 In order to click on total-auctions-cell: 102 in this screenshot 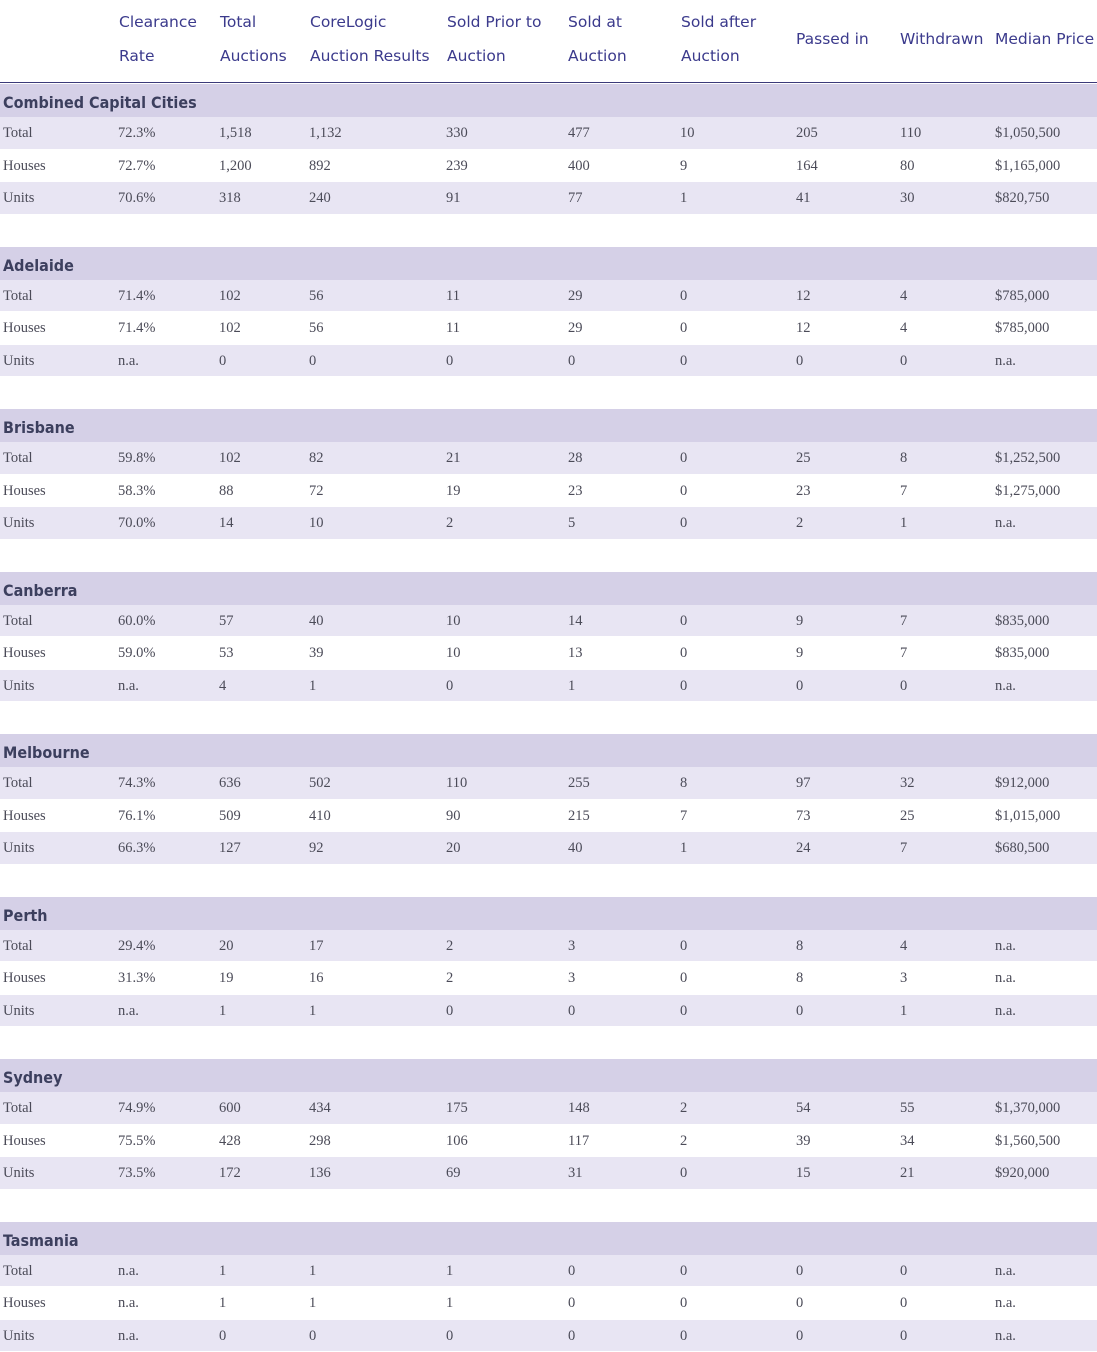, I will do `click(230, 296)`.